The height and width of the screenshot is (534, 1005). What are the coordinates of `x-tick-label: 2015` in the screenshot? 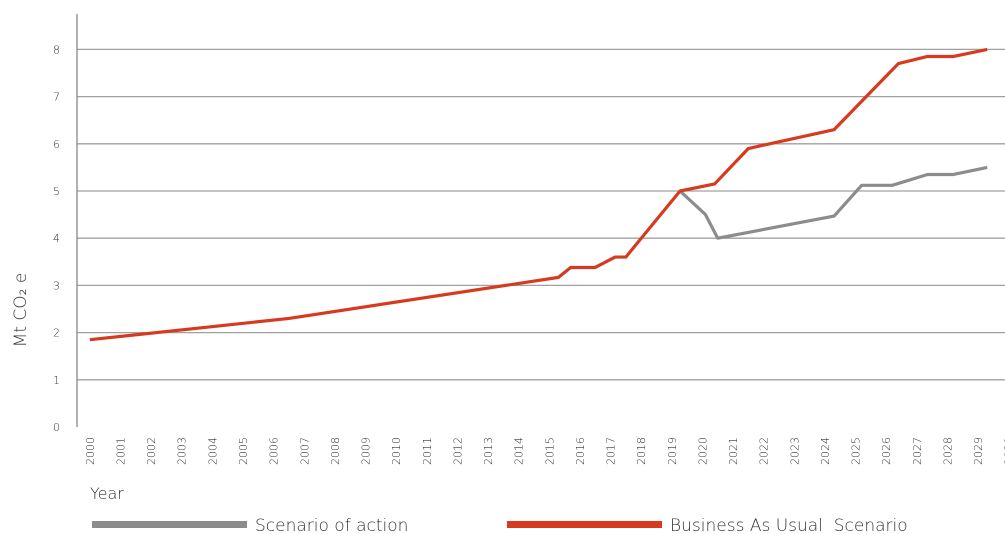 It's located at (549, 451).